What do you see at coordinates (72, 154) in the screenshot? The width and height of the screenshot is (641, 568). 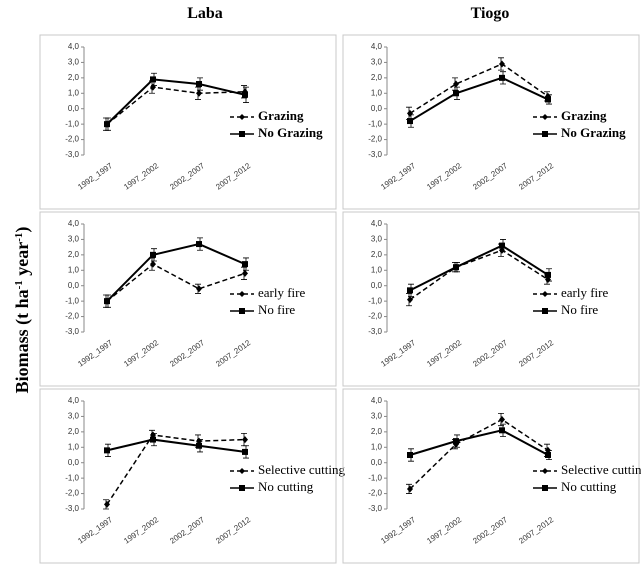 I see `y-tick-label: -3,0` at bounding box center [72, 154].